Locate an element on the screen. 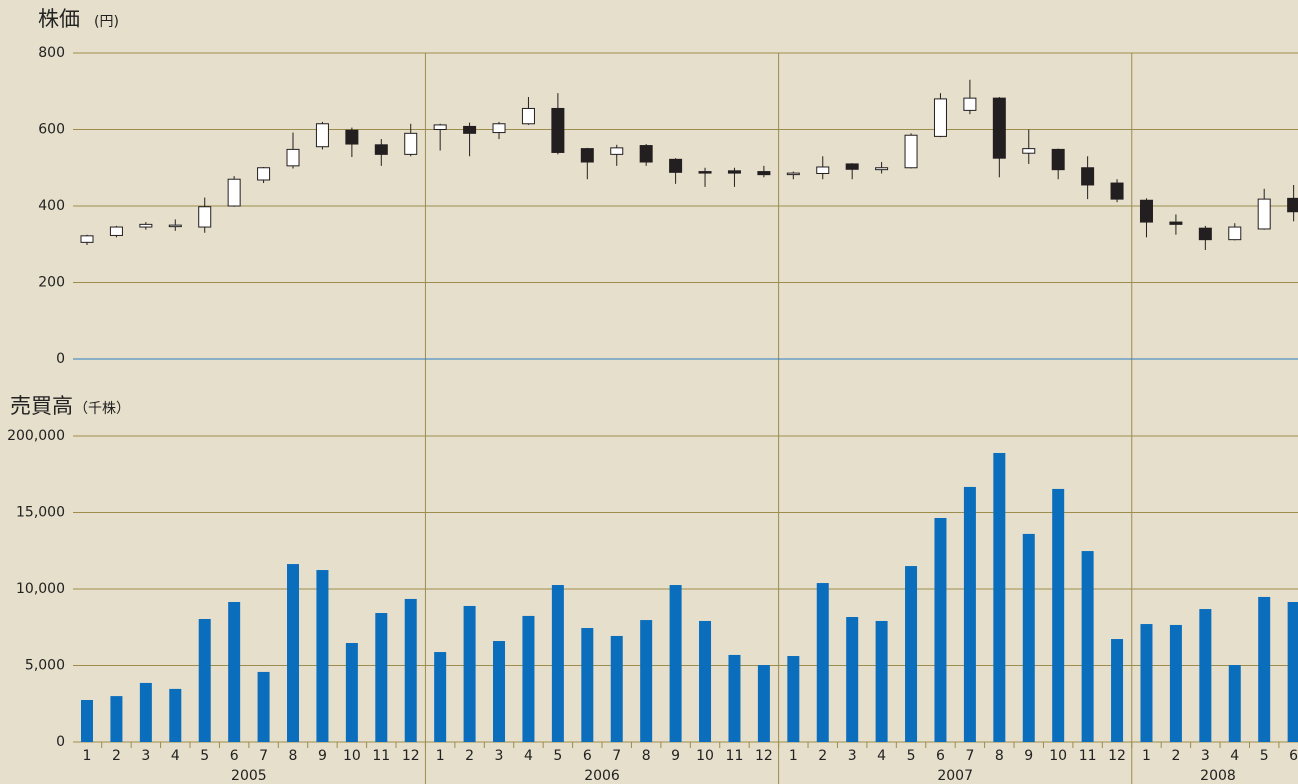  price-title: 株価 is located at coordinates (59, 19).